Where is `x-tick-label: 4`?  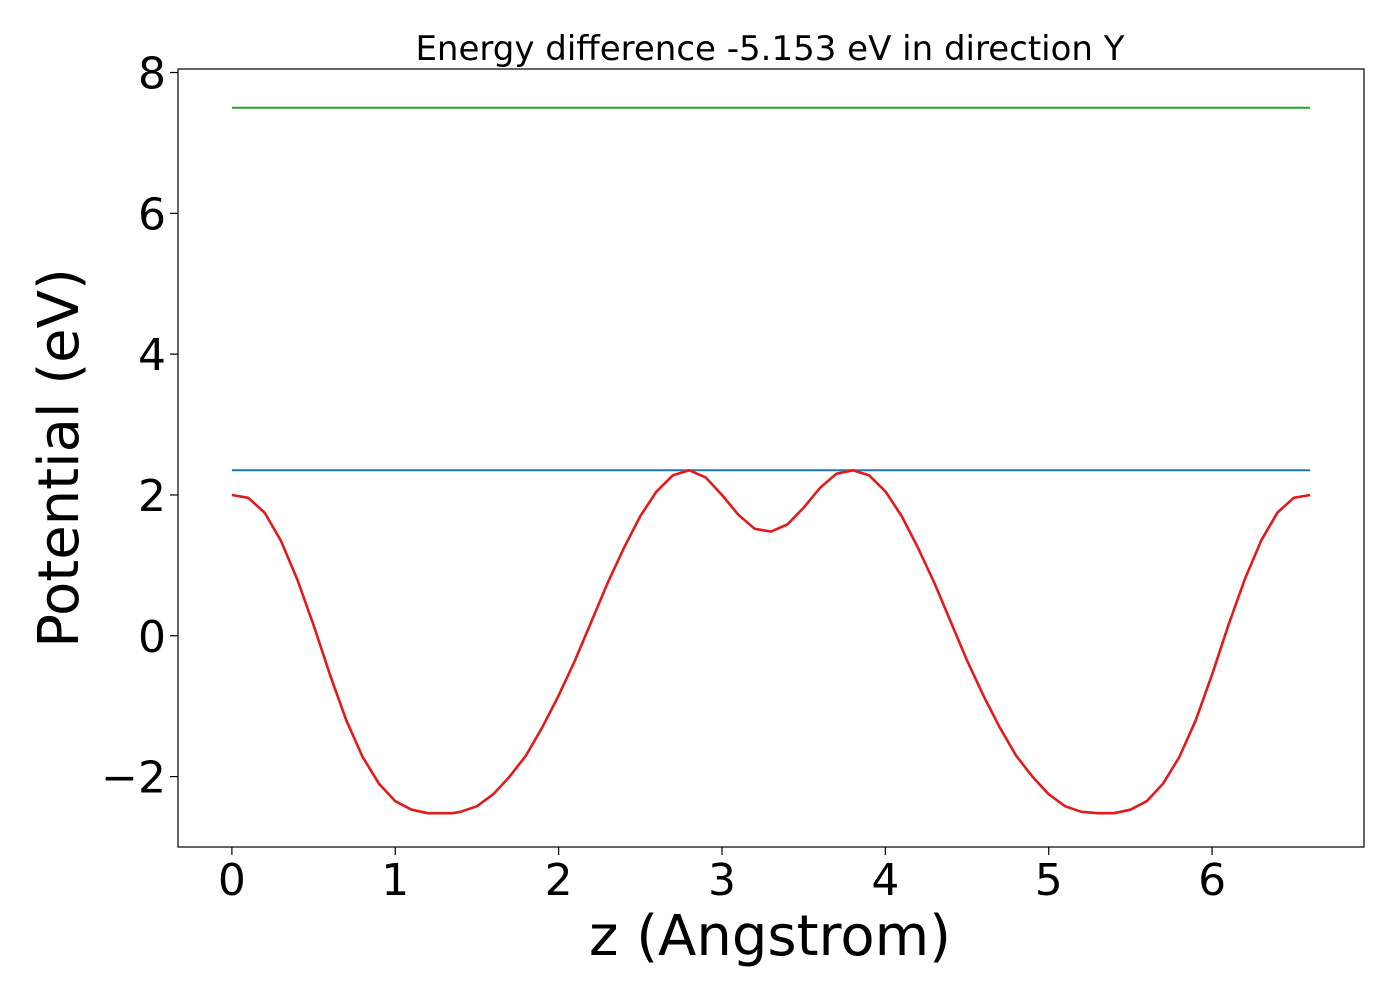 x-tick-label: 4 is located at coordinates (885, 880).